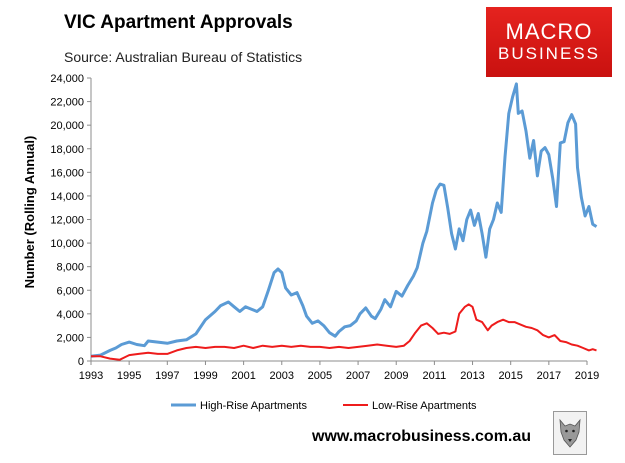 This screenshot has height=463, width=625. What do you see at coordinates (67, 126) in the screenshot?
I see `y-tick-label: 20,000` at bounding box center [67, 126].